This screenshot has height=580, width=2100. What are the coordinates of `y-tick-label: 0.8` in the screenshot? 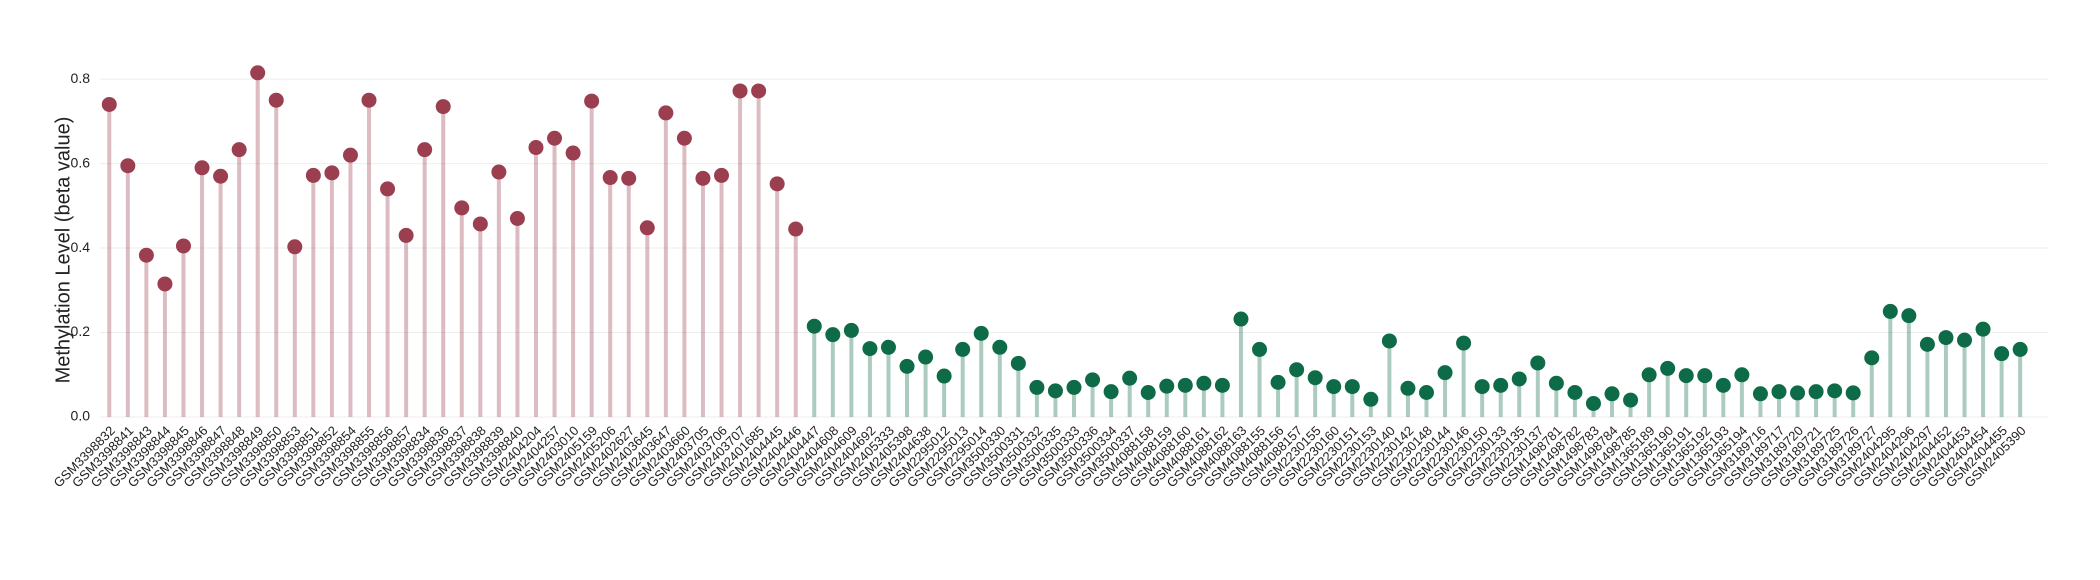 It's located at (81, 78).